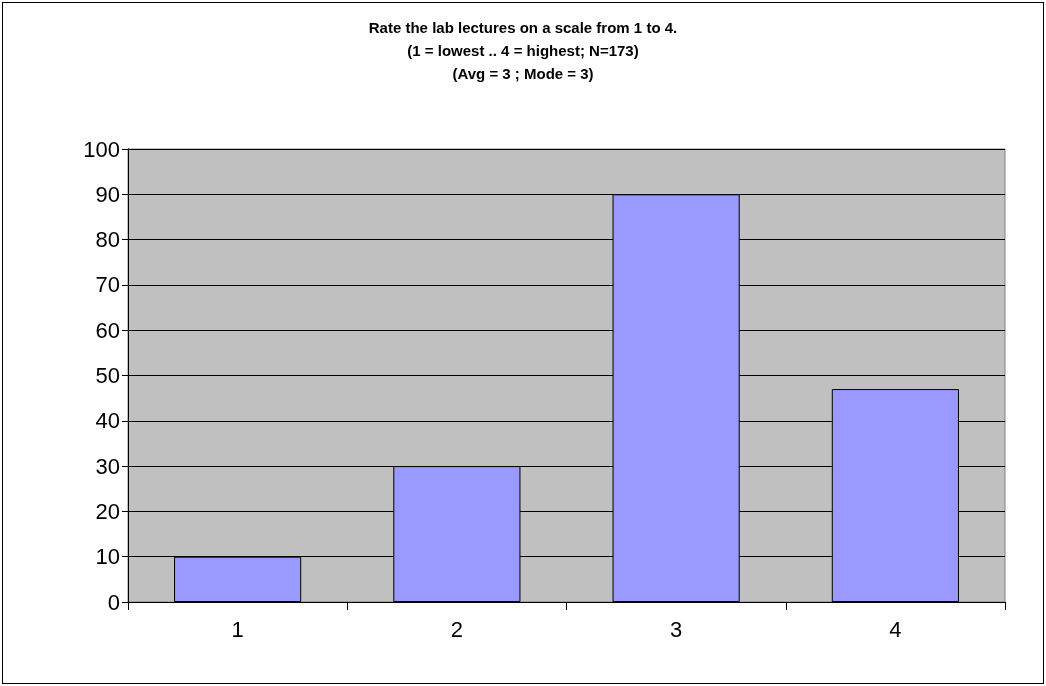 The width and height of the screenshot is (1046, 686). Describe the element at coordinates (107, 285) in the screenshot. I see `y-tick-label: 70` at that location.